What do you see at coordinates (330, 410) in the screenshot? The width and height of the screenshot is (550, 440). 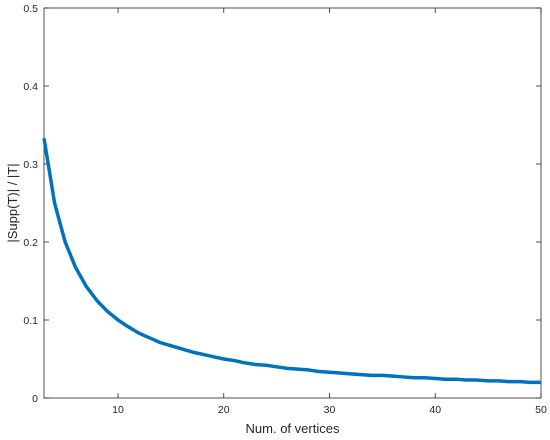 I see `x-tick-label: 30` at bounding box center [330, 410].